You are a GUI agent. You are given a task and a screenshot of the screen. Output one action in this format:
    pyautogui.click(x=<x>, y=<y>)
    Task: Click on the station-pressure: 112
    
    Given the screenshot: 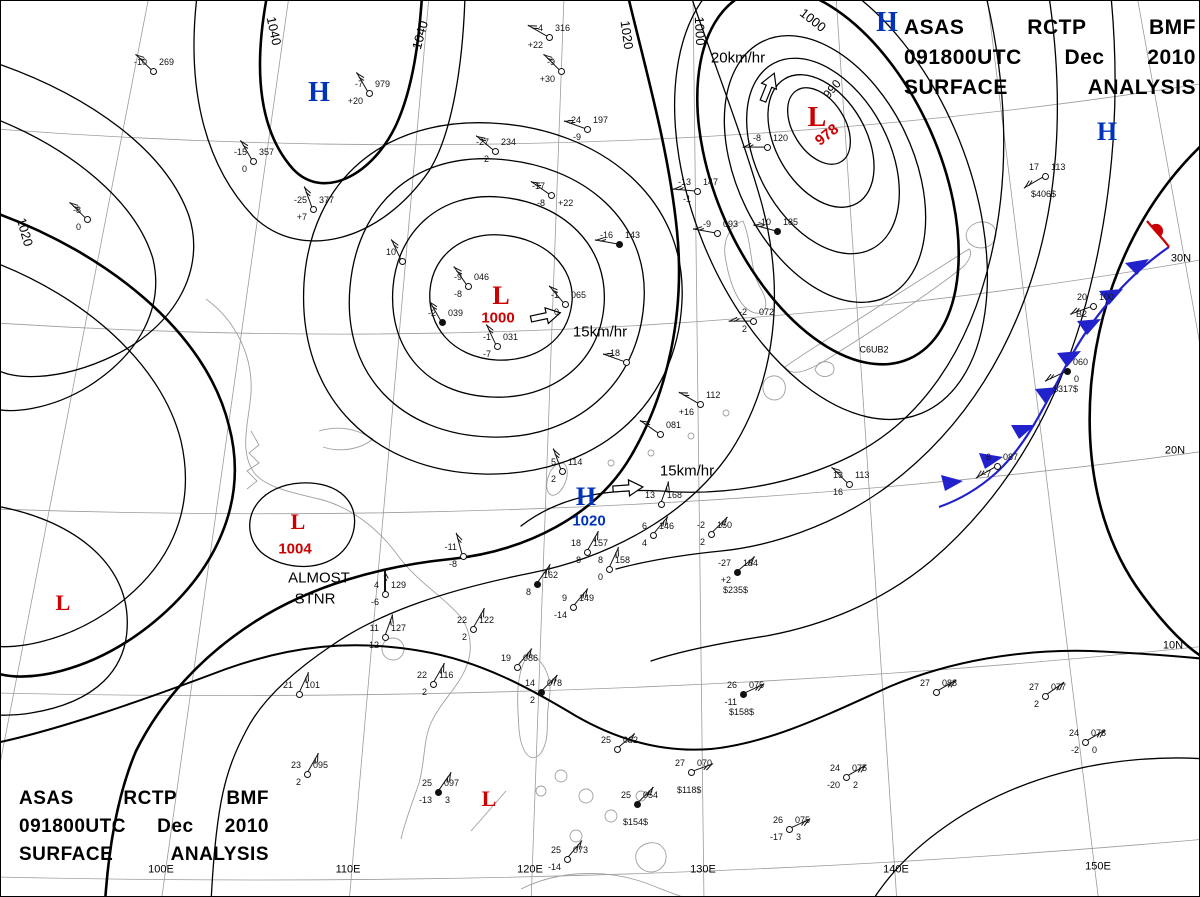 What is the action you would take?
    pyautogui.click(x=713, y=395)
    